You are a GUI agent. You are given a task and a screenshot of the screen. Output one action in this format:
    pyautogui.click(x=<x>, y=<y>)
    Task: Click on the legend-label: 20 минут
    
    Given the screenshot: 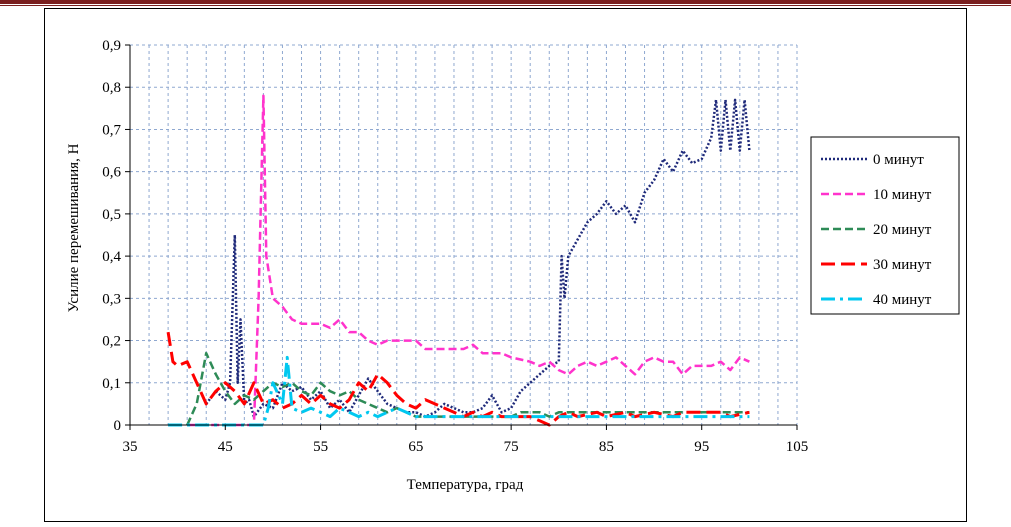 What is the action you would take?
    pyautogui.click(x=902, y=230)
    